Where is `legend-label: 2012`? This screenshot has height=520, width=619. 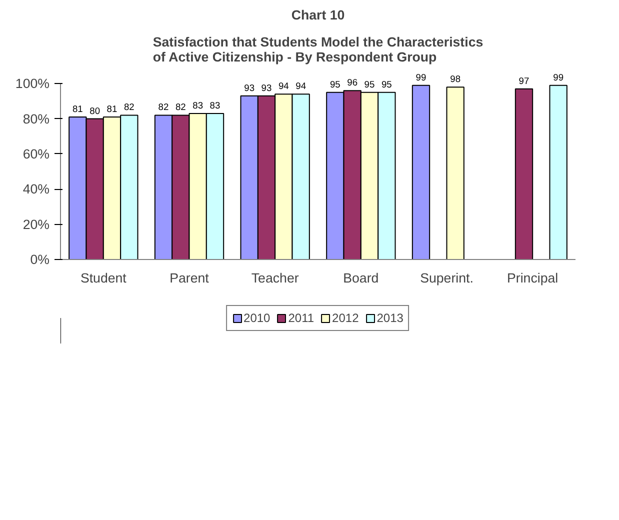
legend-label: 2012 is located at coordinates (345, 318).